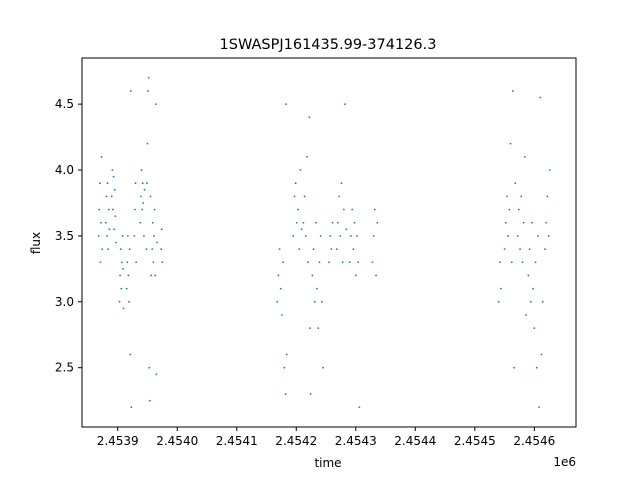 This screenshot has height=484, width=640. Describe the element at coordinates (356, 441) in the screenshot. I see `x-tick-label: 2.4543` at that location.